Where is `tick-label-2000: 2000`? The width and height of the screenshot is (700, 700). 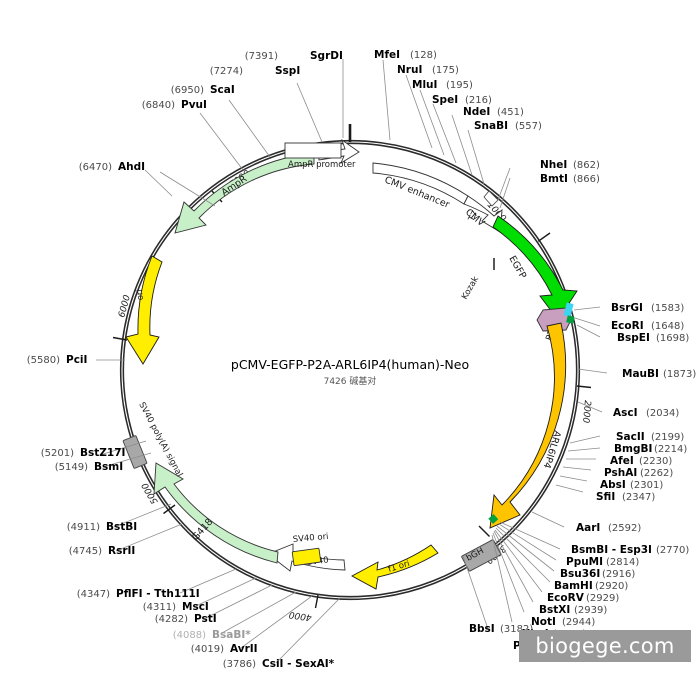
tick-label-2000: 2000 is located at coordinates (586, 412).